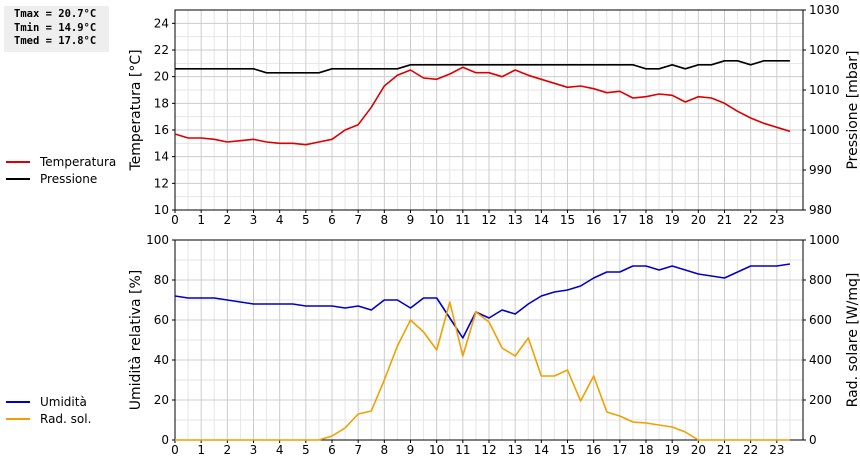  What do you see at coordinates (541, 220) in the screenshot?
I see `chart1-x-tick-label: 14` at bounding box center [541, 220].